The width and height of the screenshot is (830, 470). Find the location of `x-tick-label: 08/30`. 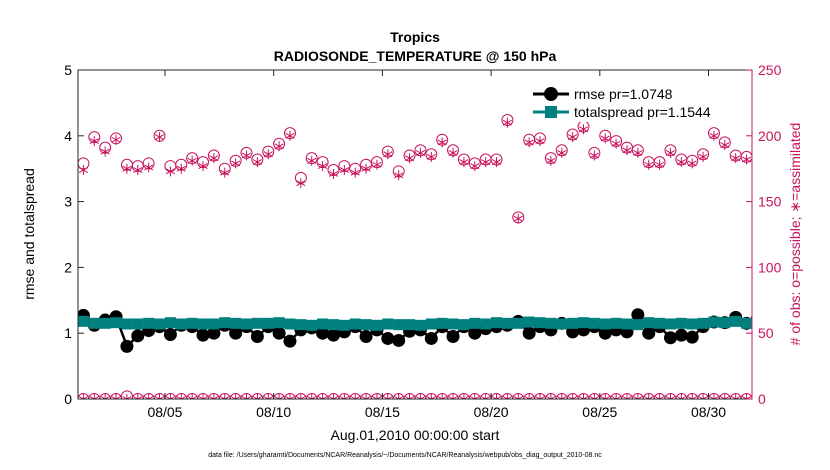

x-tick-label: 08/30 is located at coordinates (708, 412).